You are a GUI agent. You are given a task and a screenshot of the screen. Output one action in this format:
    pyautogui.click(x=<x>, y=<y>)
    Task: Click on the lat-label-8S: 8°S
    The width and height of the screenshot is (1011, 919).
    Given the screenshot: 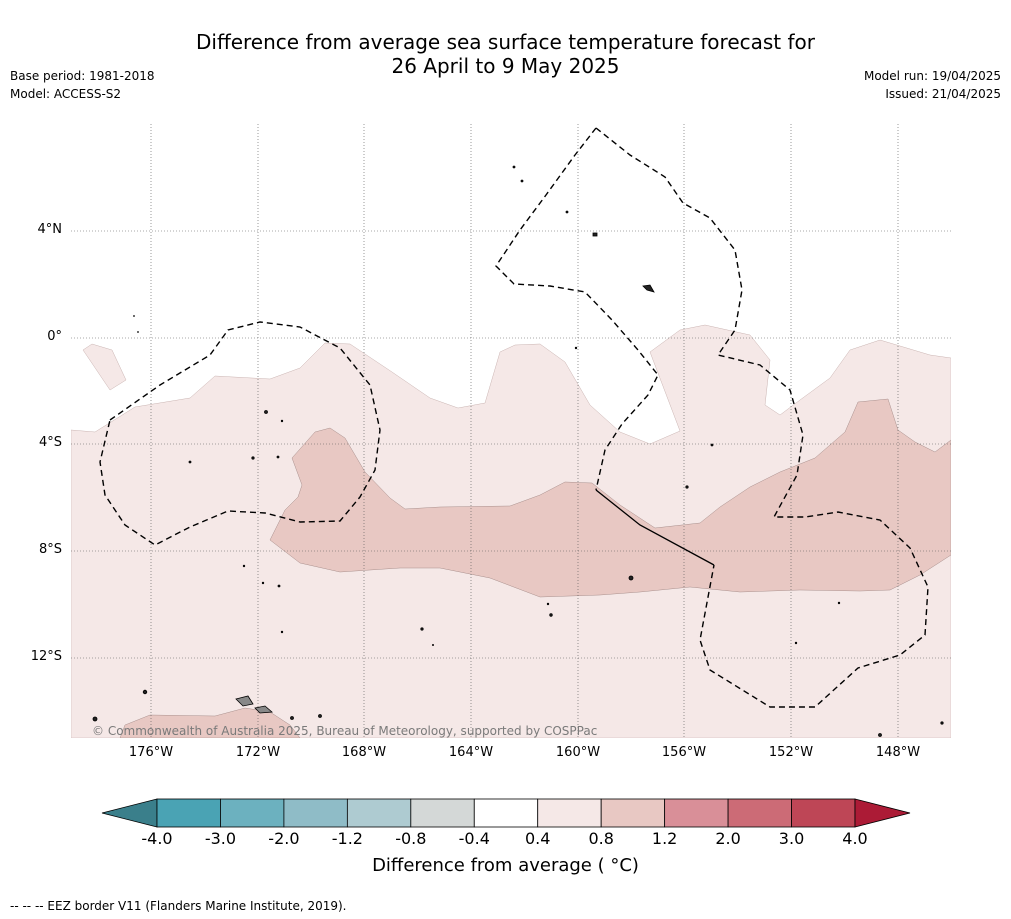 What is the action you would take?
    pyautogui.click(x=50, y=549)
    